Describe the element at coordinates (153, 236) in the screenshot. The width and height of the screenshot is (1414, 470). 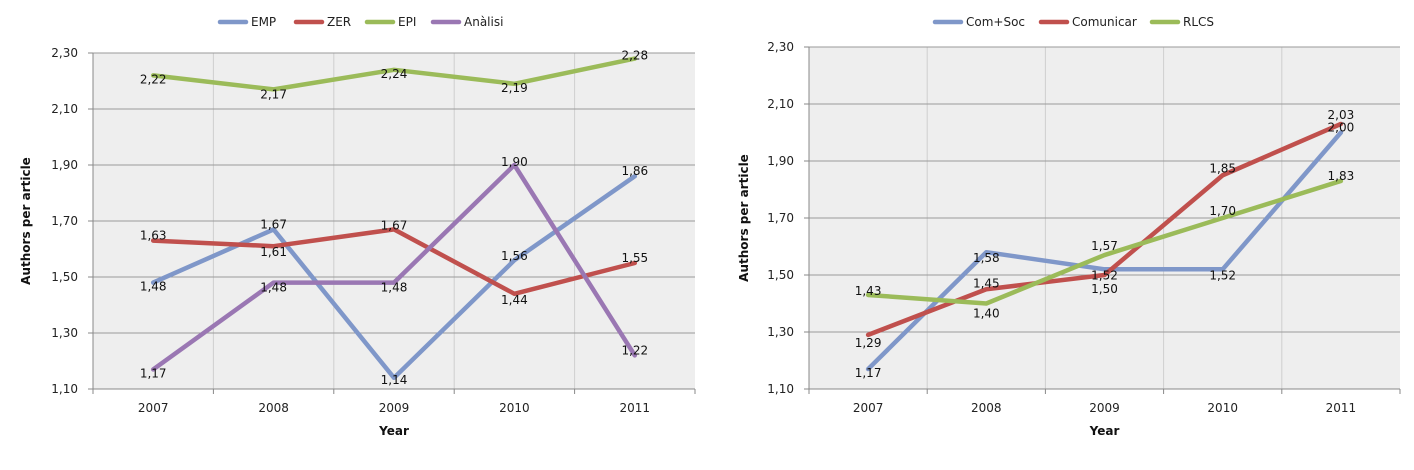
I see `data-label: 1,63` at that location.